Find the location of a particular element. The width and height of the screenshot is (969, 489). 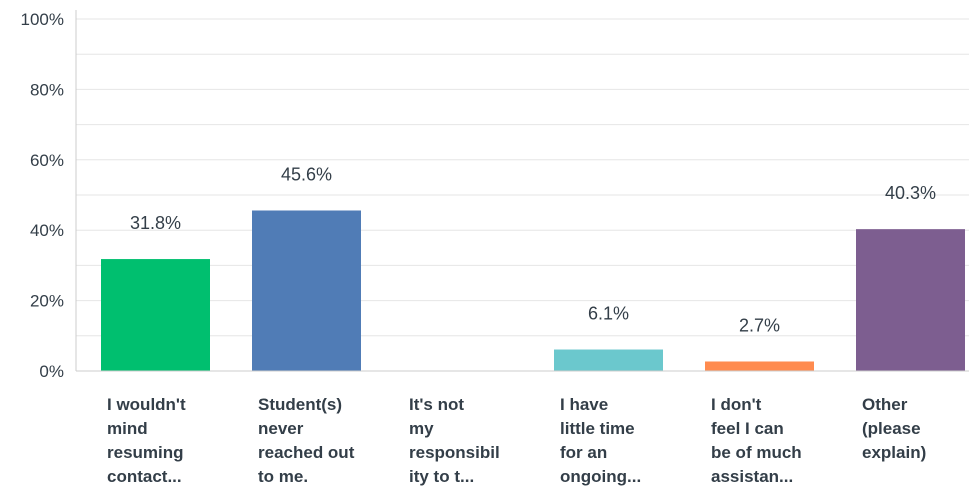

data-label: 6.1% is located at coordinates (608, 314).